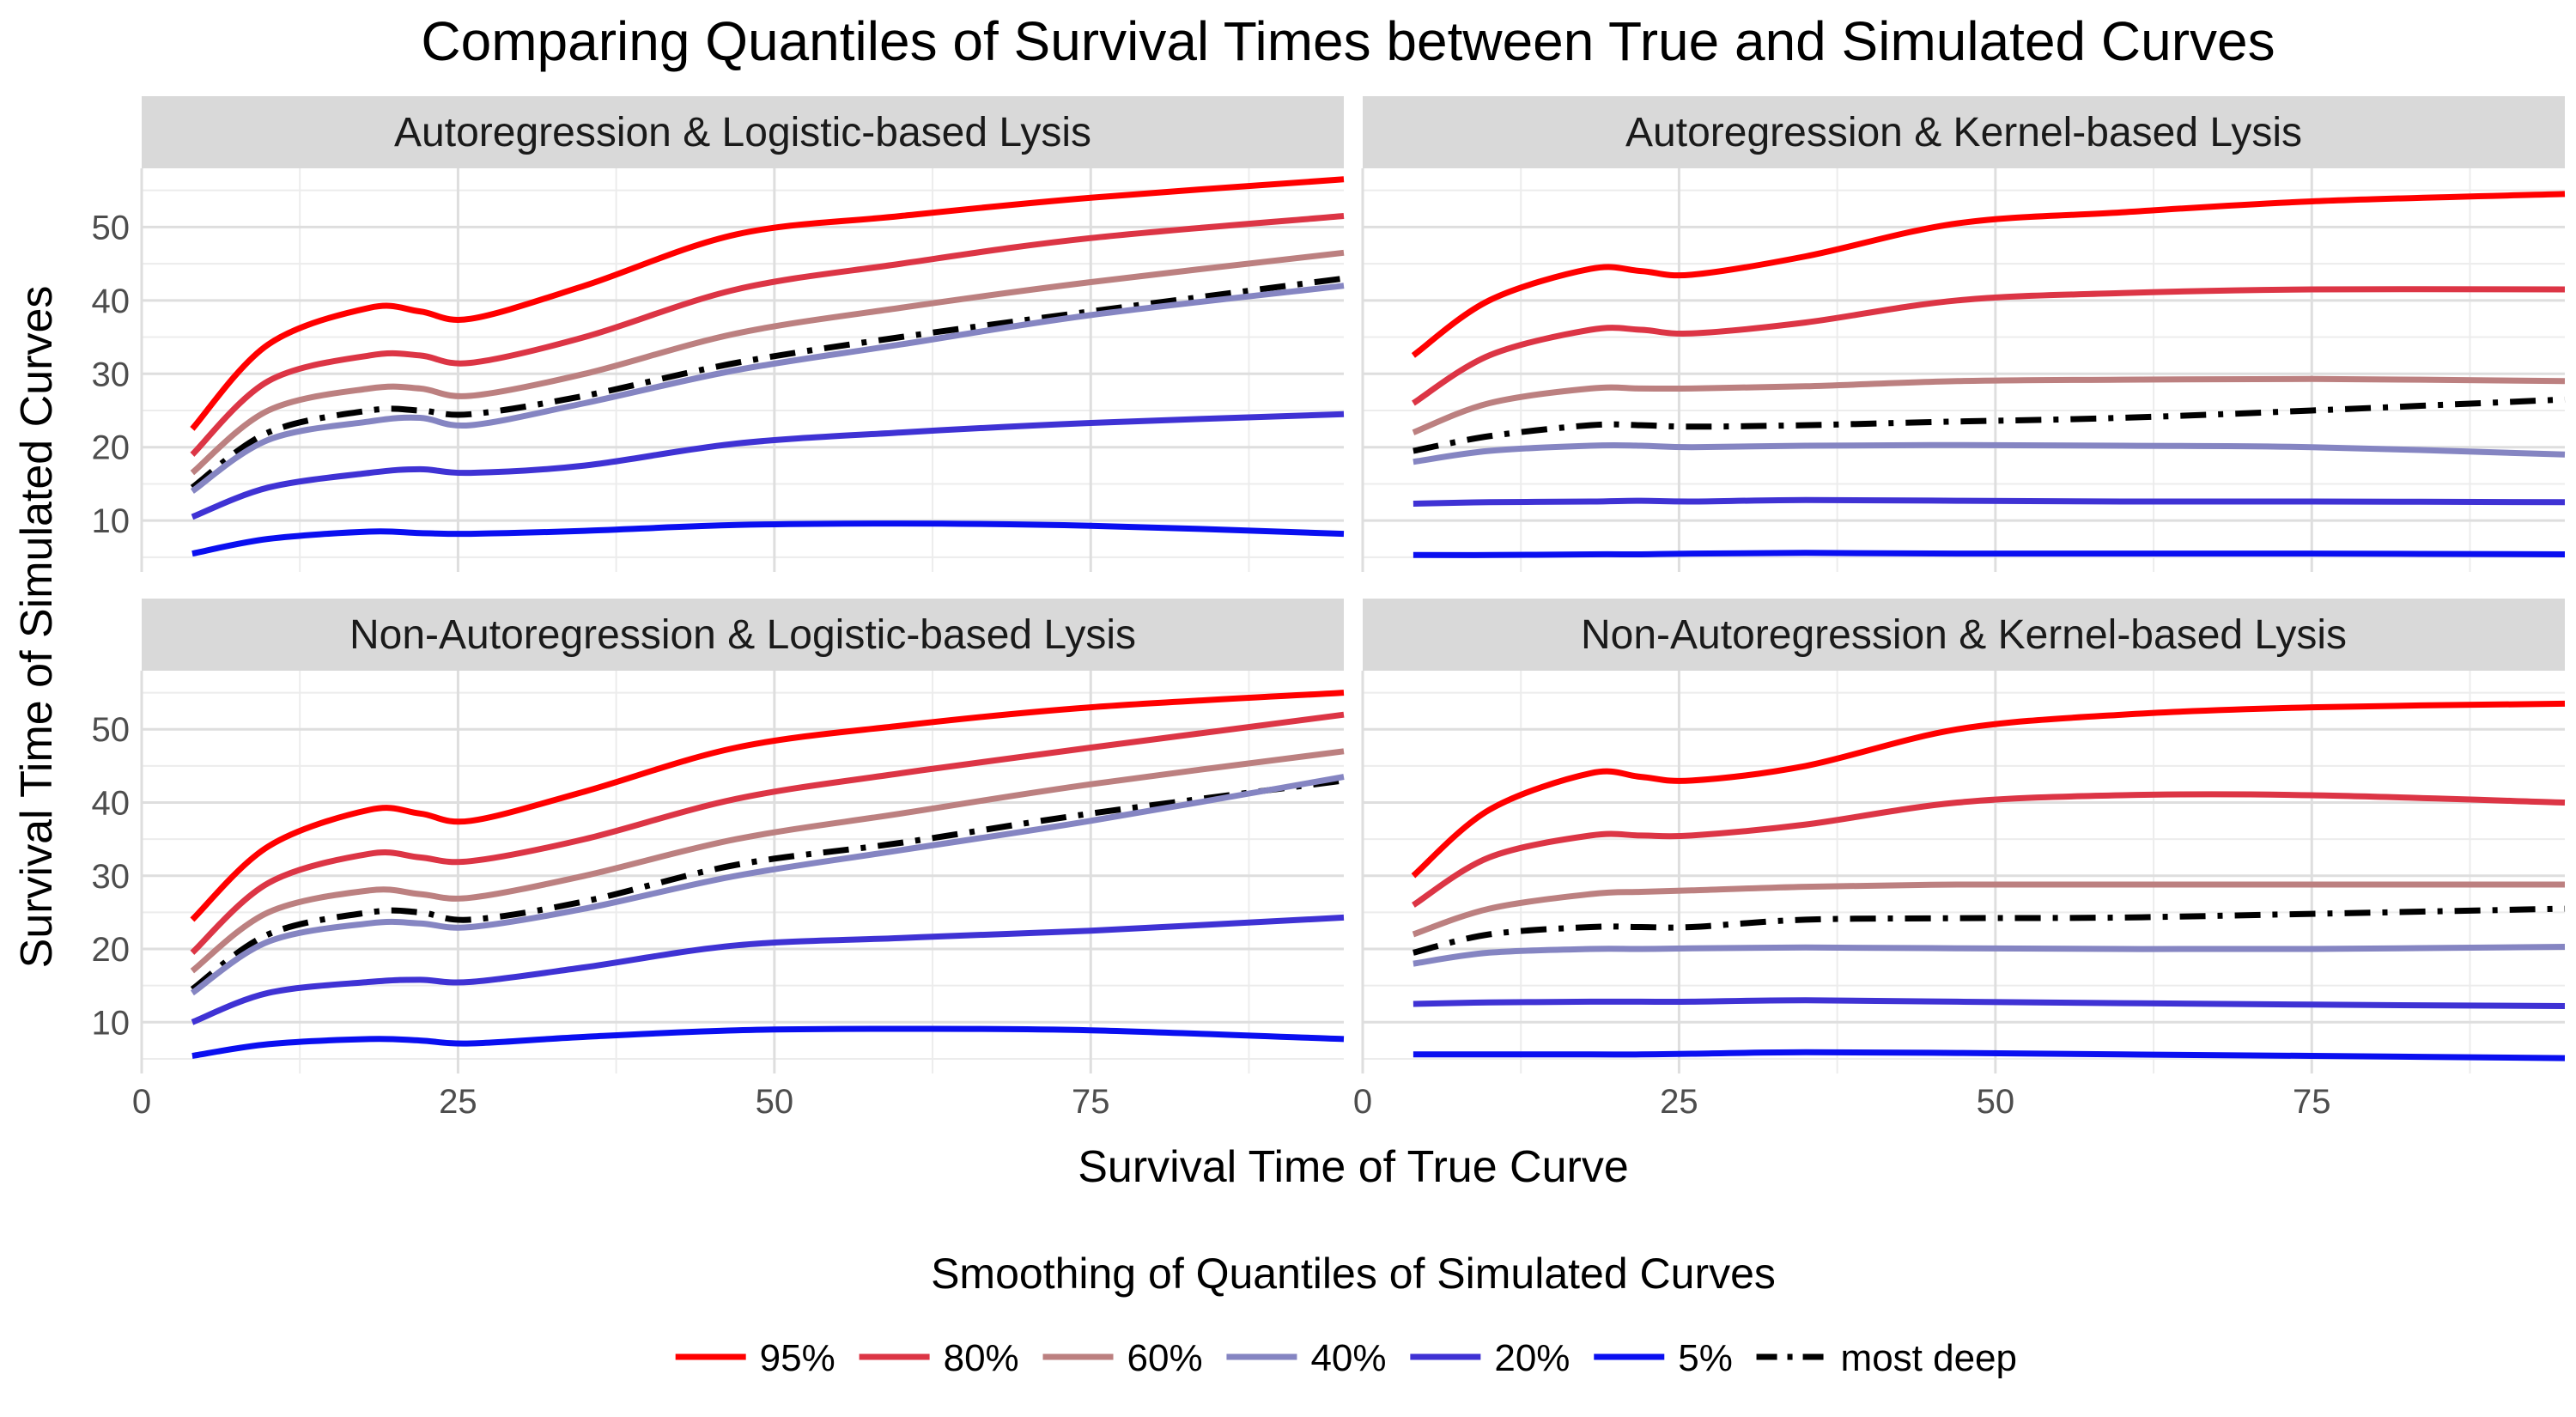 This screenshot has height=1417, width=2576. I want to click on legend-item-60: 60%, so click(1122, 1358).